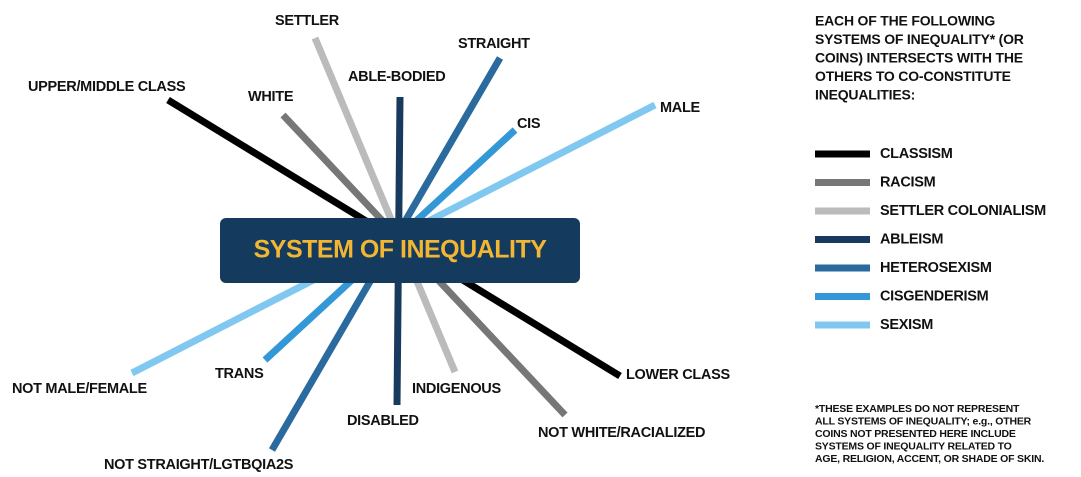  I want to click on legend-label: CISGENDERISM, so click(934, 296).